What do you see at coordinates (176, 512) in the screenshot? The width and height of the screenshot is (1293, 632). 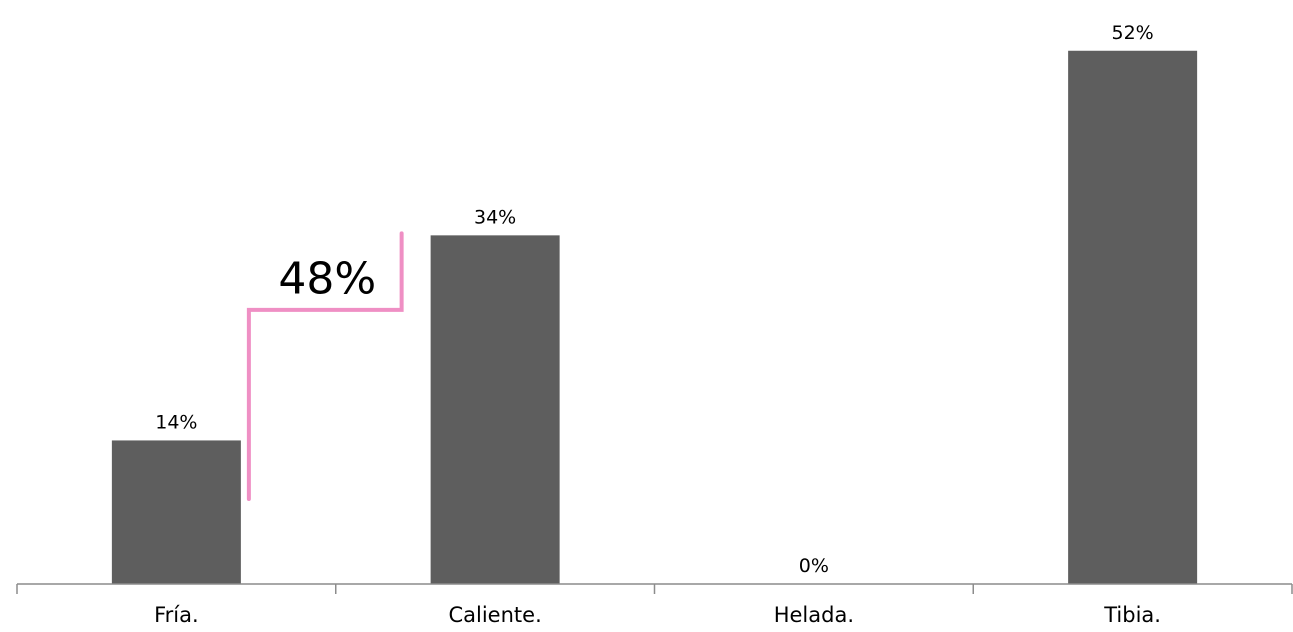 I see `bar-fria` at bounding box center [176, 512].